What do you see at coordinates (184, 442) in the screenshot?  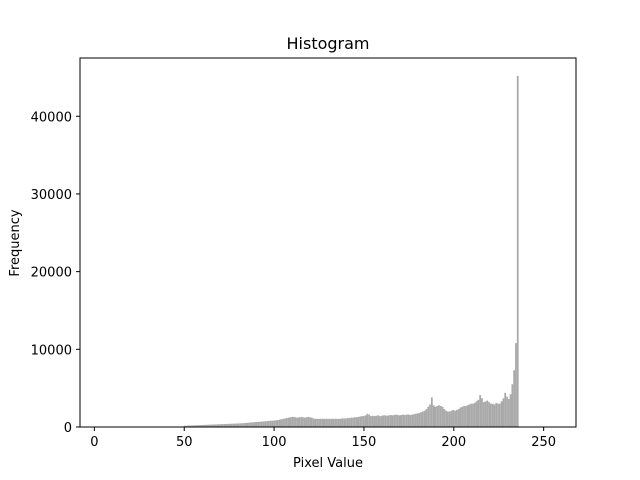 I see `x-tick-label: 50` at bounding box center [184, 442].